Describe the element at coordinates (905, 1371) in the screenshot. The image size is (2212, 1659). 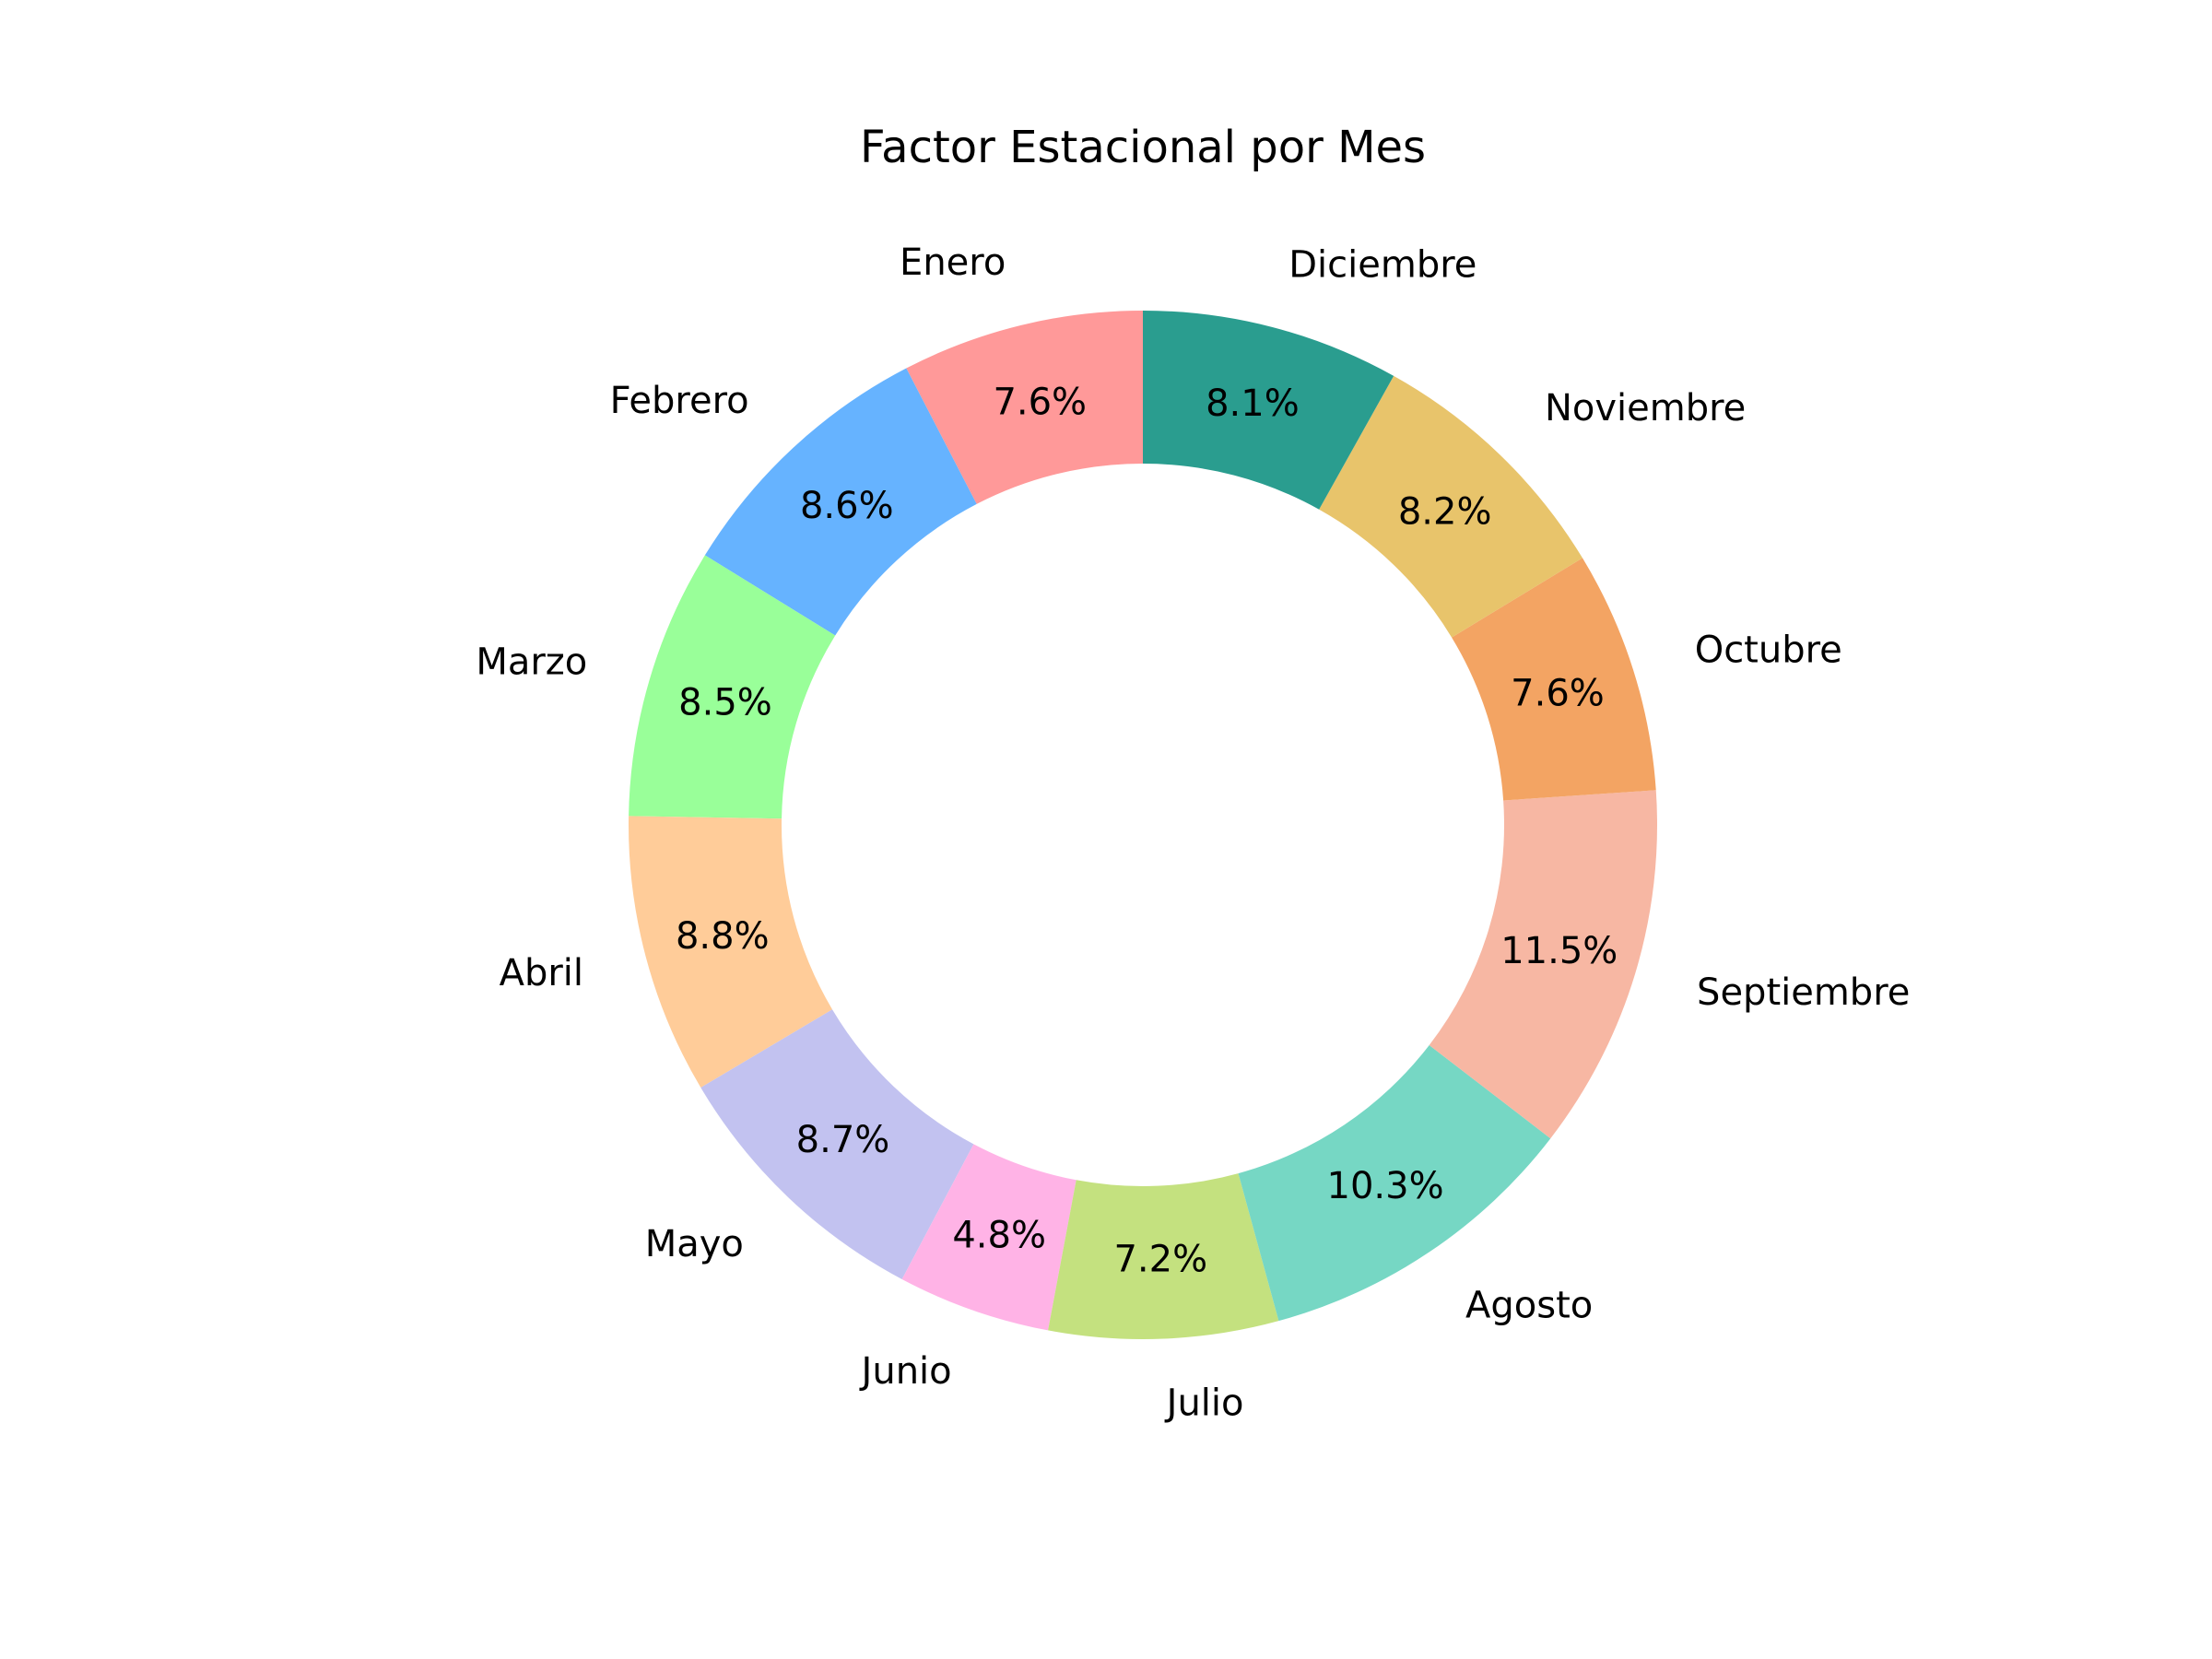
I see `slice-label-junio: Junio` at that location.